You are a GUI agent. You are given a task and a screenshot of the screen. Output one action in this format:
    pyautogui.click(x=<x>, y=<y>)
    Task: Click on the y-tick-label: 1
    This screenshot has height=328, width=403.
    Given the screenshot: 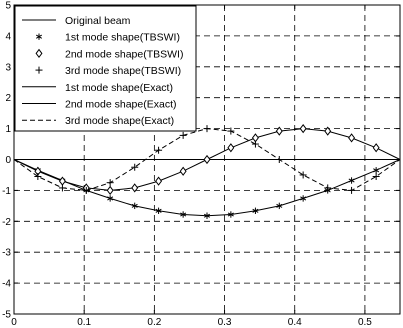 What is the action you would take?
    pyautogui.click(x=8, y=129)
    